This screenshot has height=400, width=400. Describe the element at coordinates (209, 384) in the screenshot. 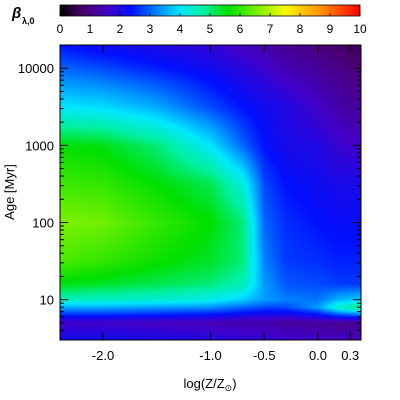

I see `x-axis-label: log(Z/Z⊙)` at that location.